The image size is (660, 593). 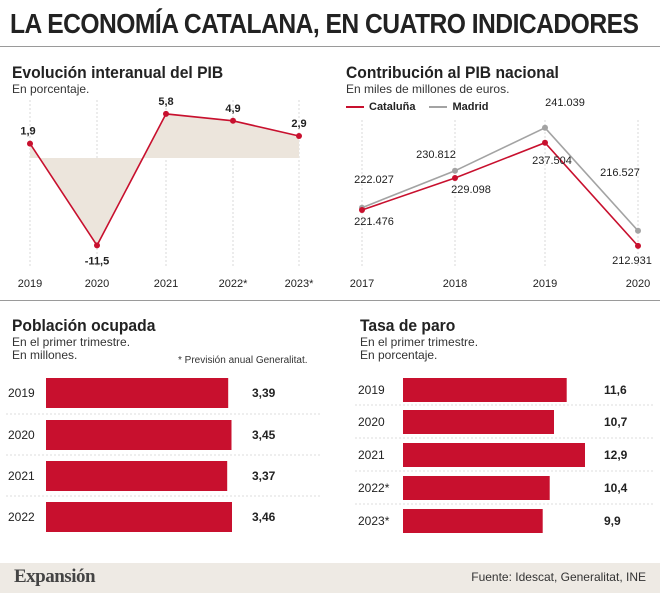 What do you see at coordinates (371, 422) in the screenshot?
I see `paro-y-tick: 2020` at bounding box center [371, 422].